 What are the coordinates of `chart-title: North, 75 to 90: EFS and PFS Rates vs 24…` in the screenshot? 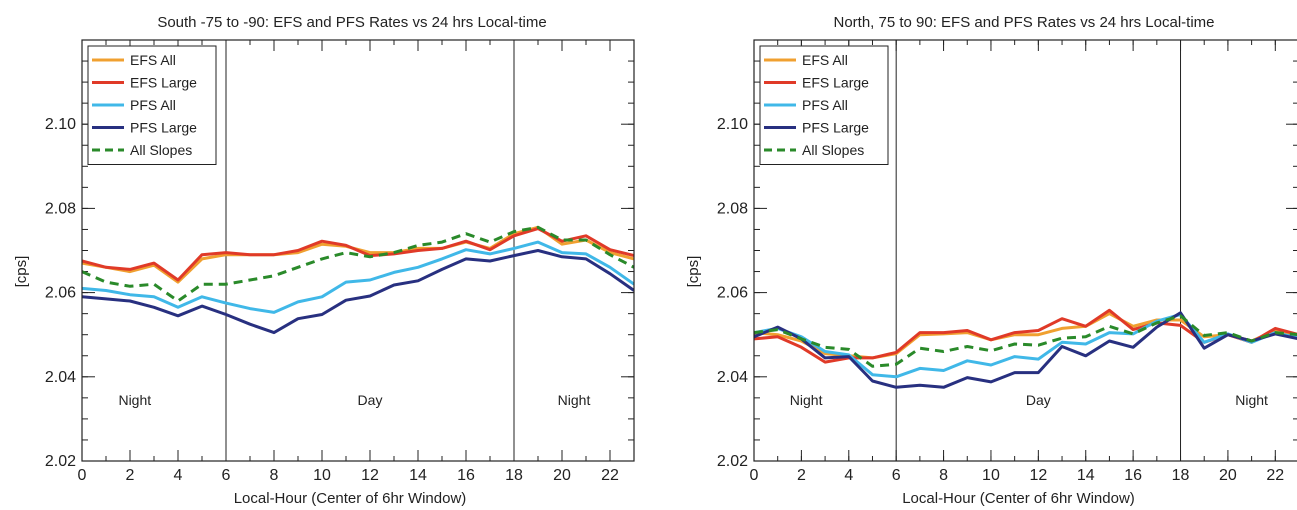 It's located at (1023, 22).